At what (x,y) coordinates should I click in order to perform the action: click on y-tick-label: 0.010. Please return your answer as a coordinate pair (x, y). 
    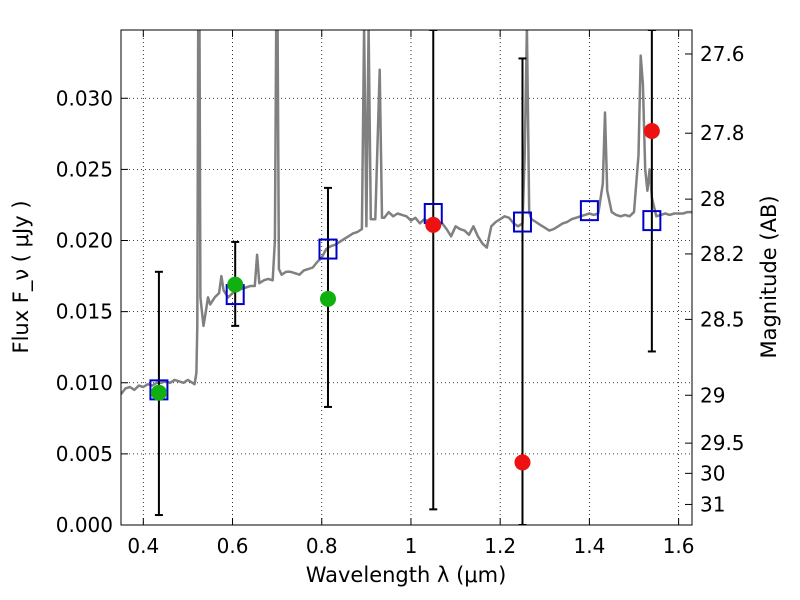
    Looking at the image, I should click on (84, 383).